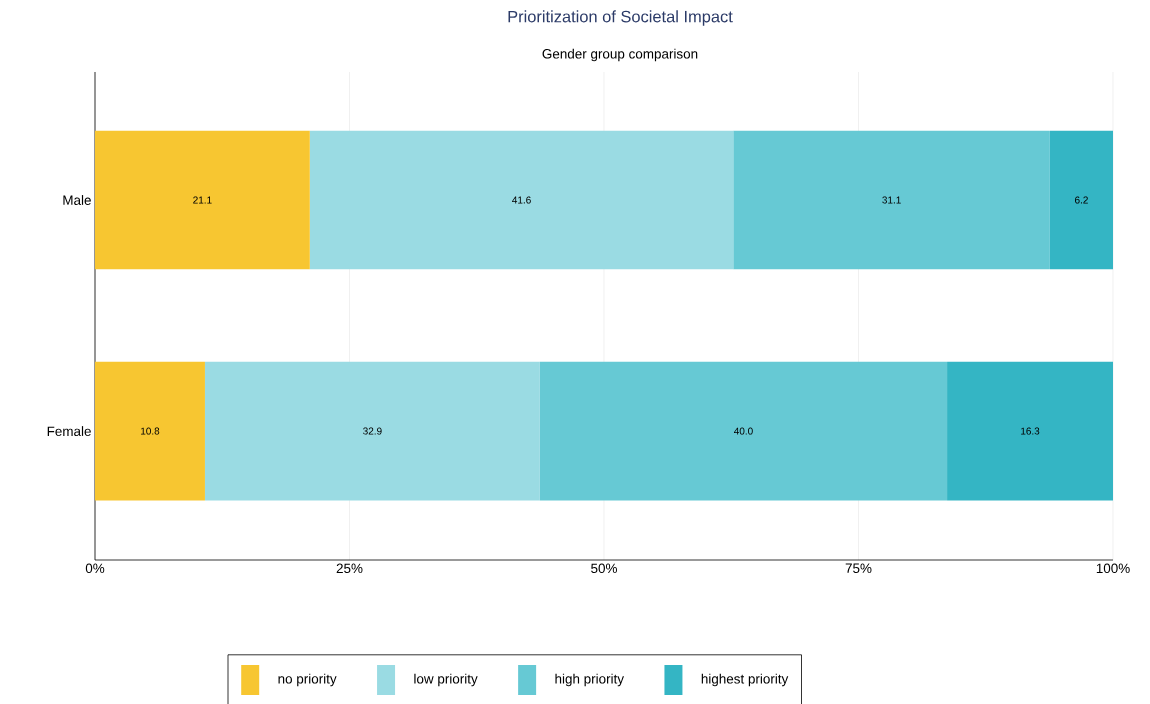  What do you see at coordinates (69, 431) in the screenshot?
I see `y-tick-label: Female` at bounding box center [69, 431].